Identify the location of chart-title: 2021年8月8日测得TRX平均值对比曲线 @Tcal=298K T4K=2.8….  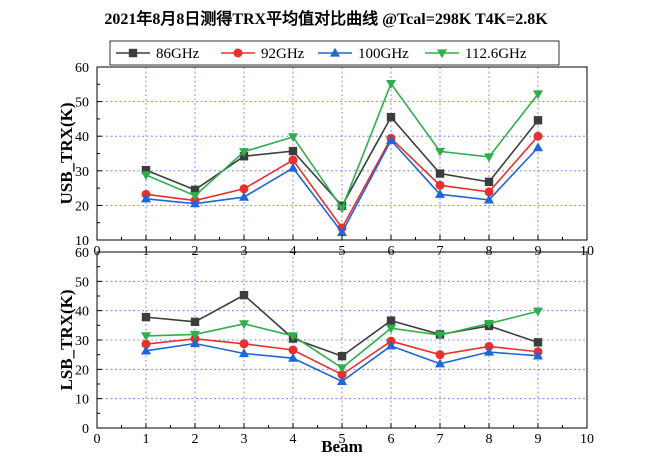
(326, 18).